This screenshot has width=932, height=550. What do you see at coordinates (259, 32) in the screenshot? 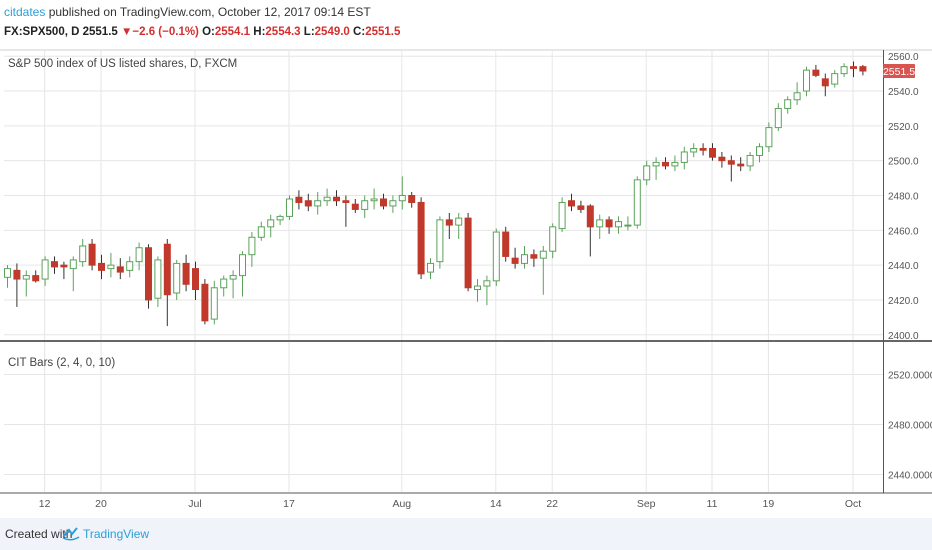
I see `high-label: H:` at bounding box center [259, 32].